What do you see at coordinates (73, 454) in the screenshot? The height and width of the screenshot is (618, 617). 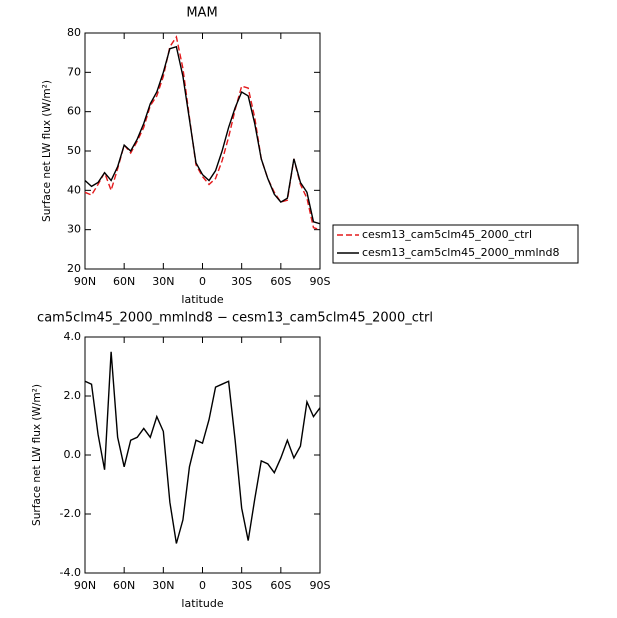 I see `y-tick-label: 0.0` at bounding box center [73, 454].